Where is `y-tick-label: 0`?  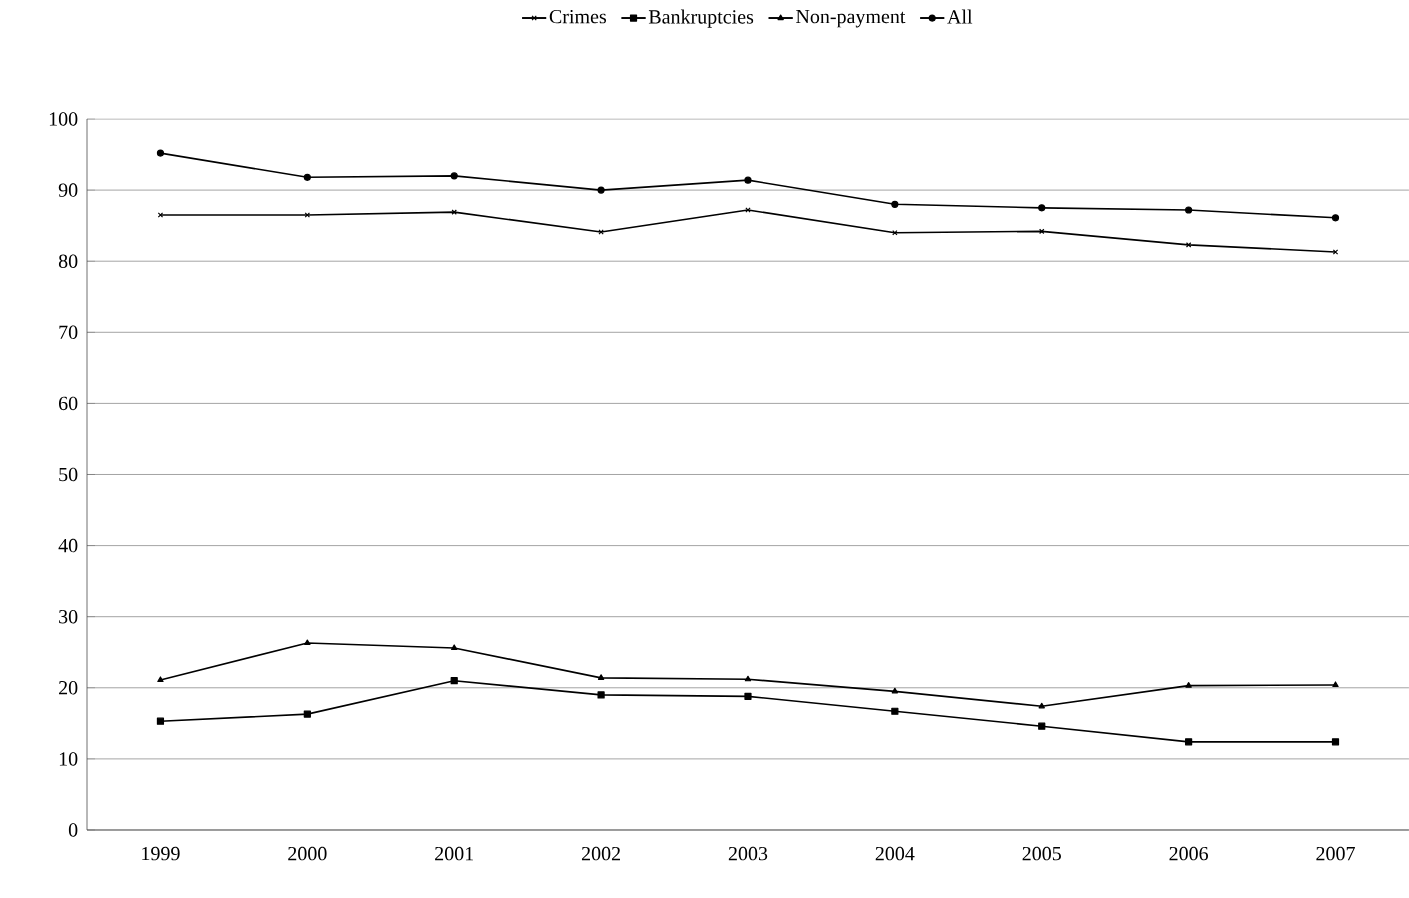
y-tick-label: 0 is located at coordinates (73, 830).